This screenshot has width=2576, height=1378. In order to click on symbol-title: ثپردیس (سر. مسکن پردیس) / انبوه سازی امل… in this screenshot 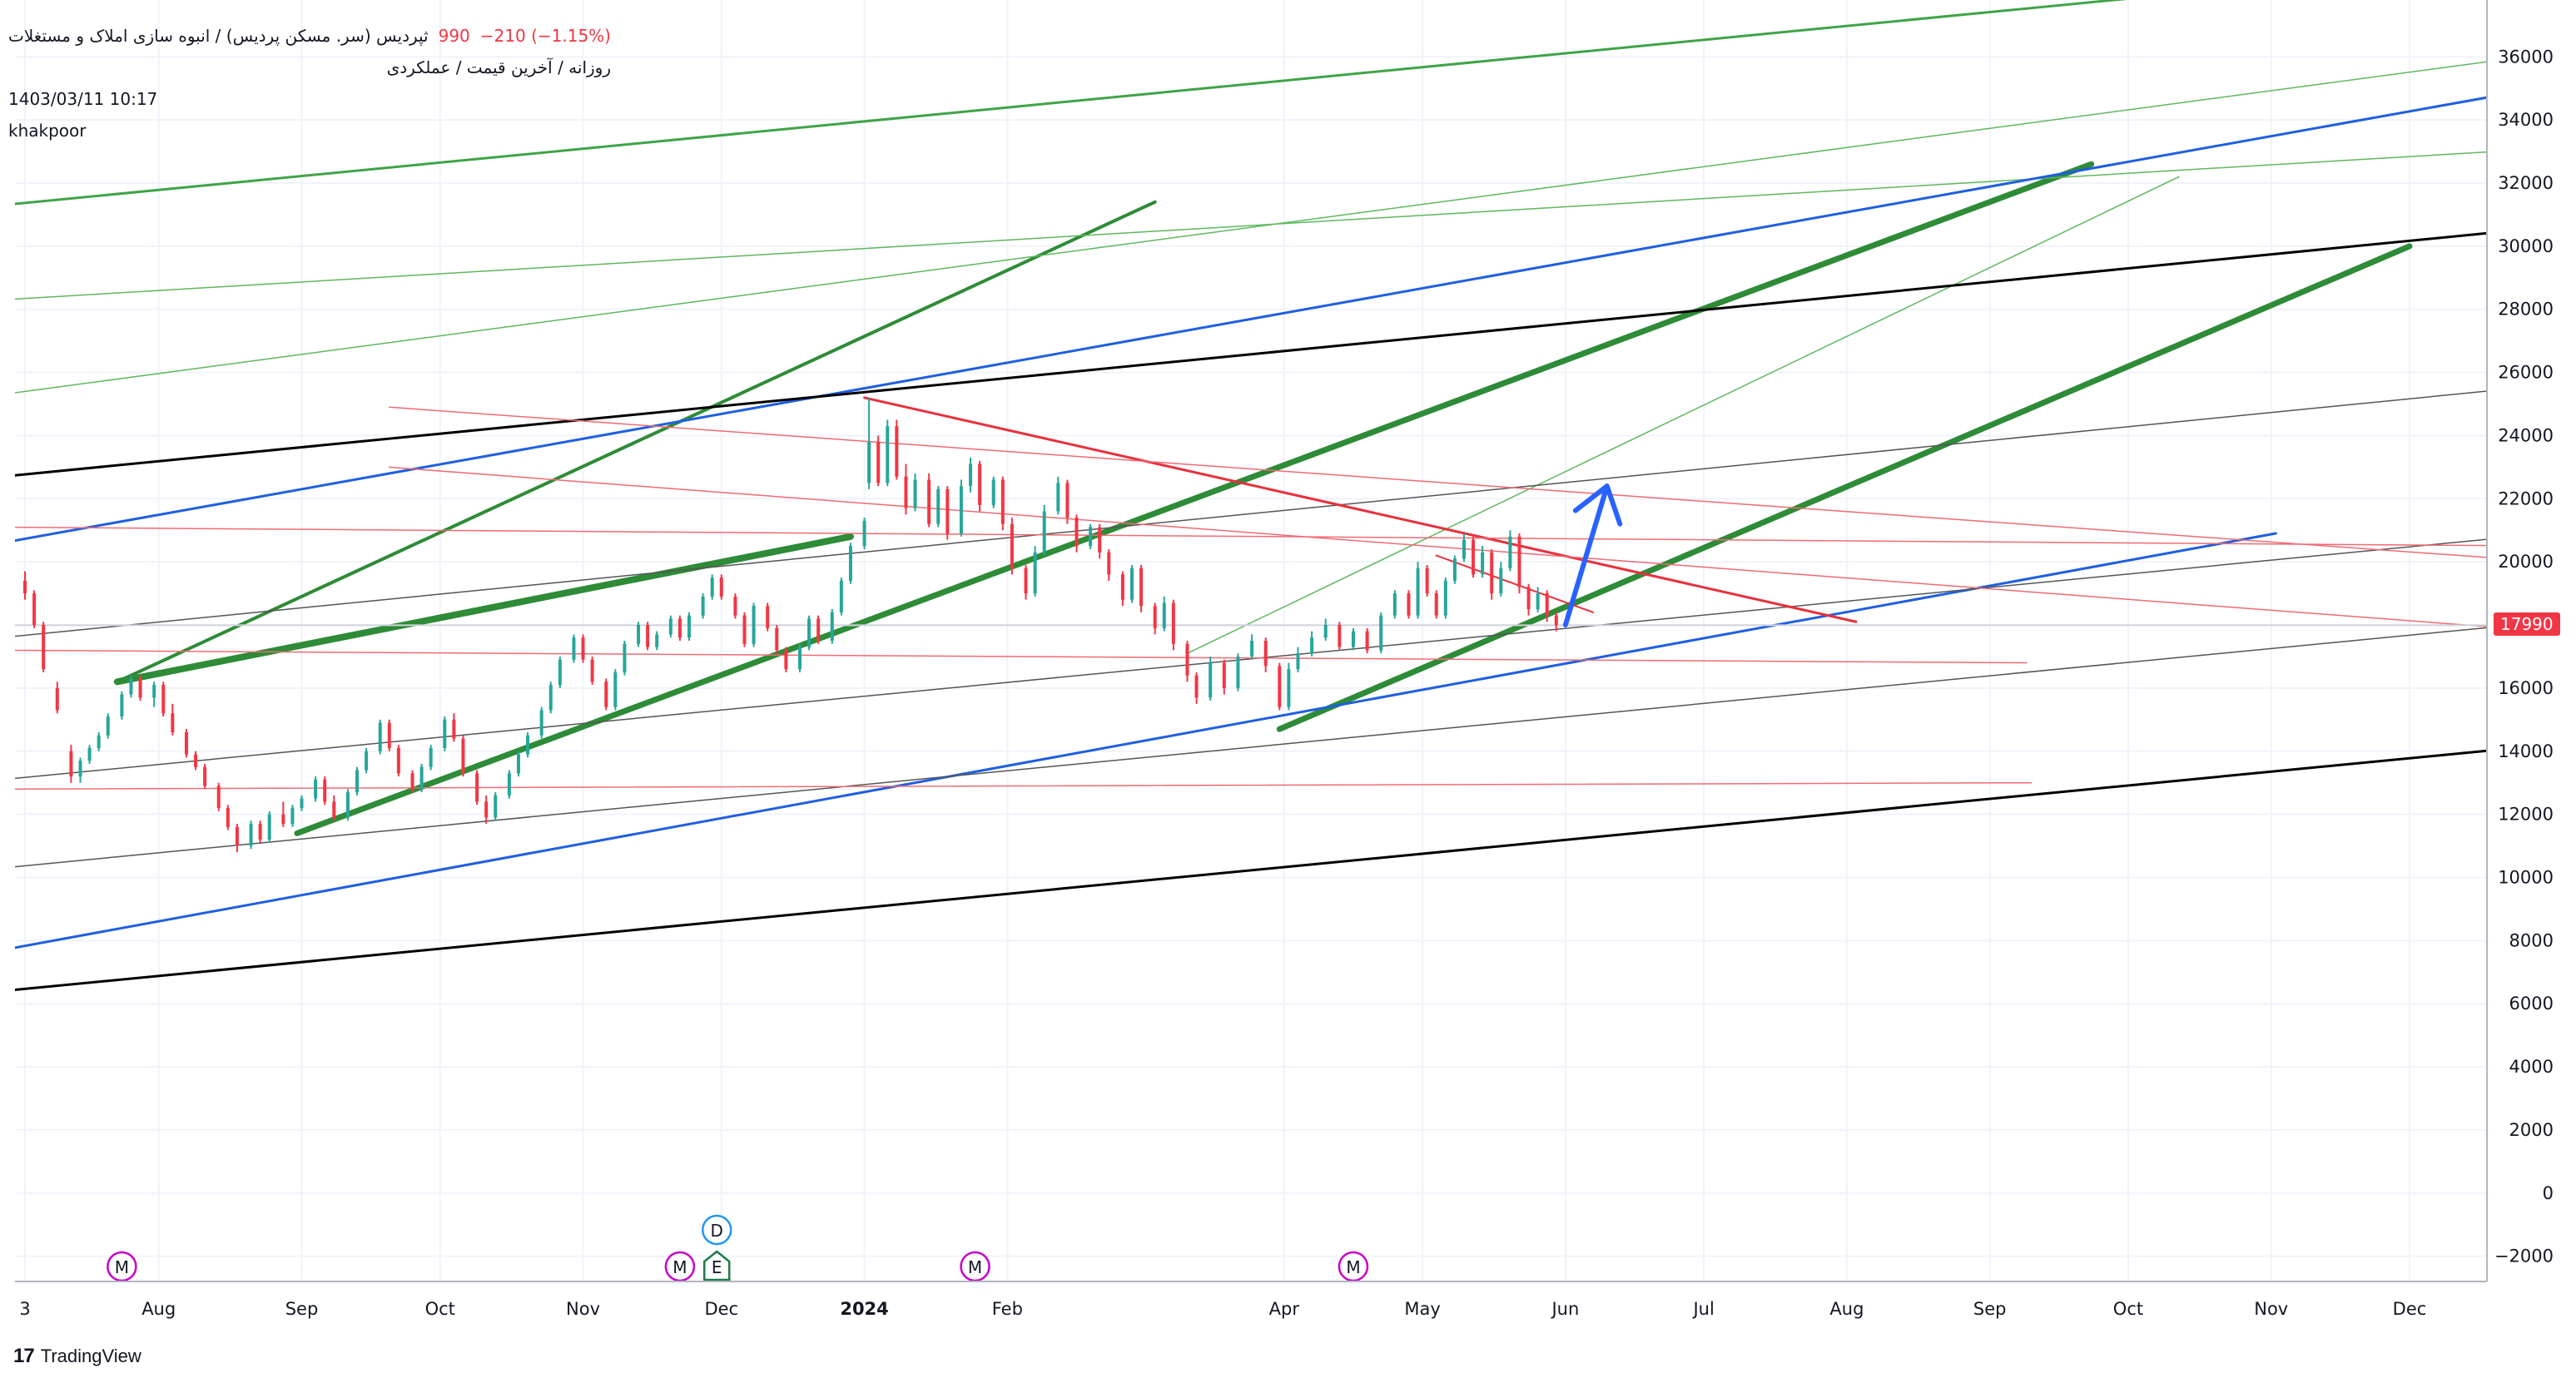, I will do `click(218, 36)`.